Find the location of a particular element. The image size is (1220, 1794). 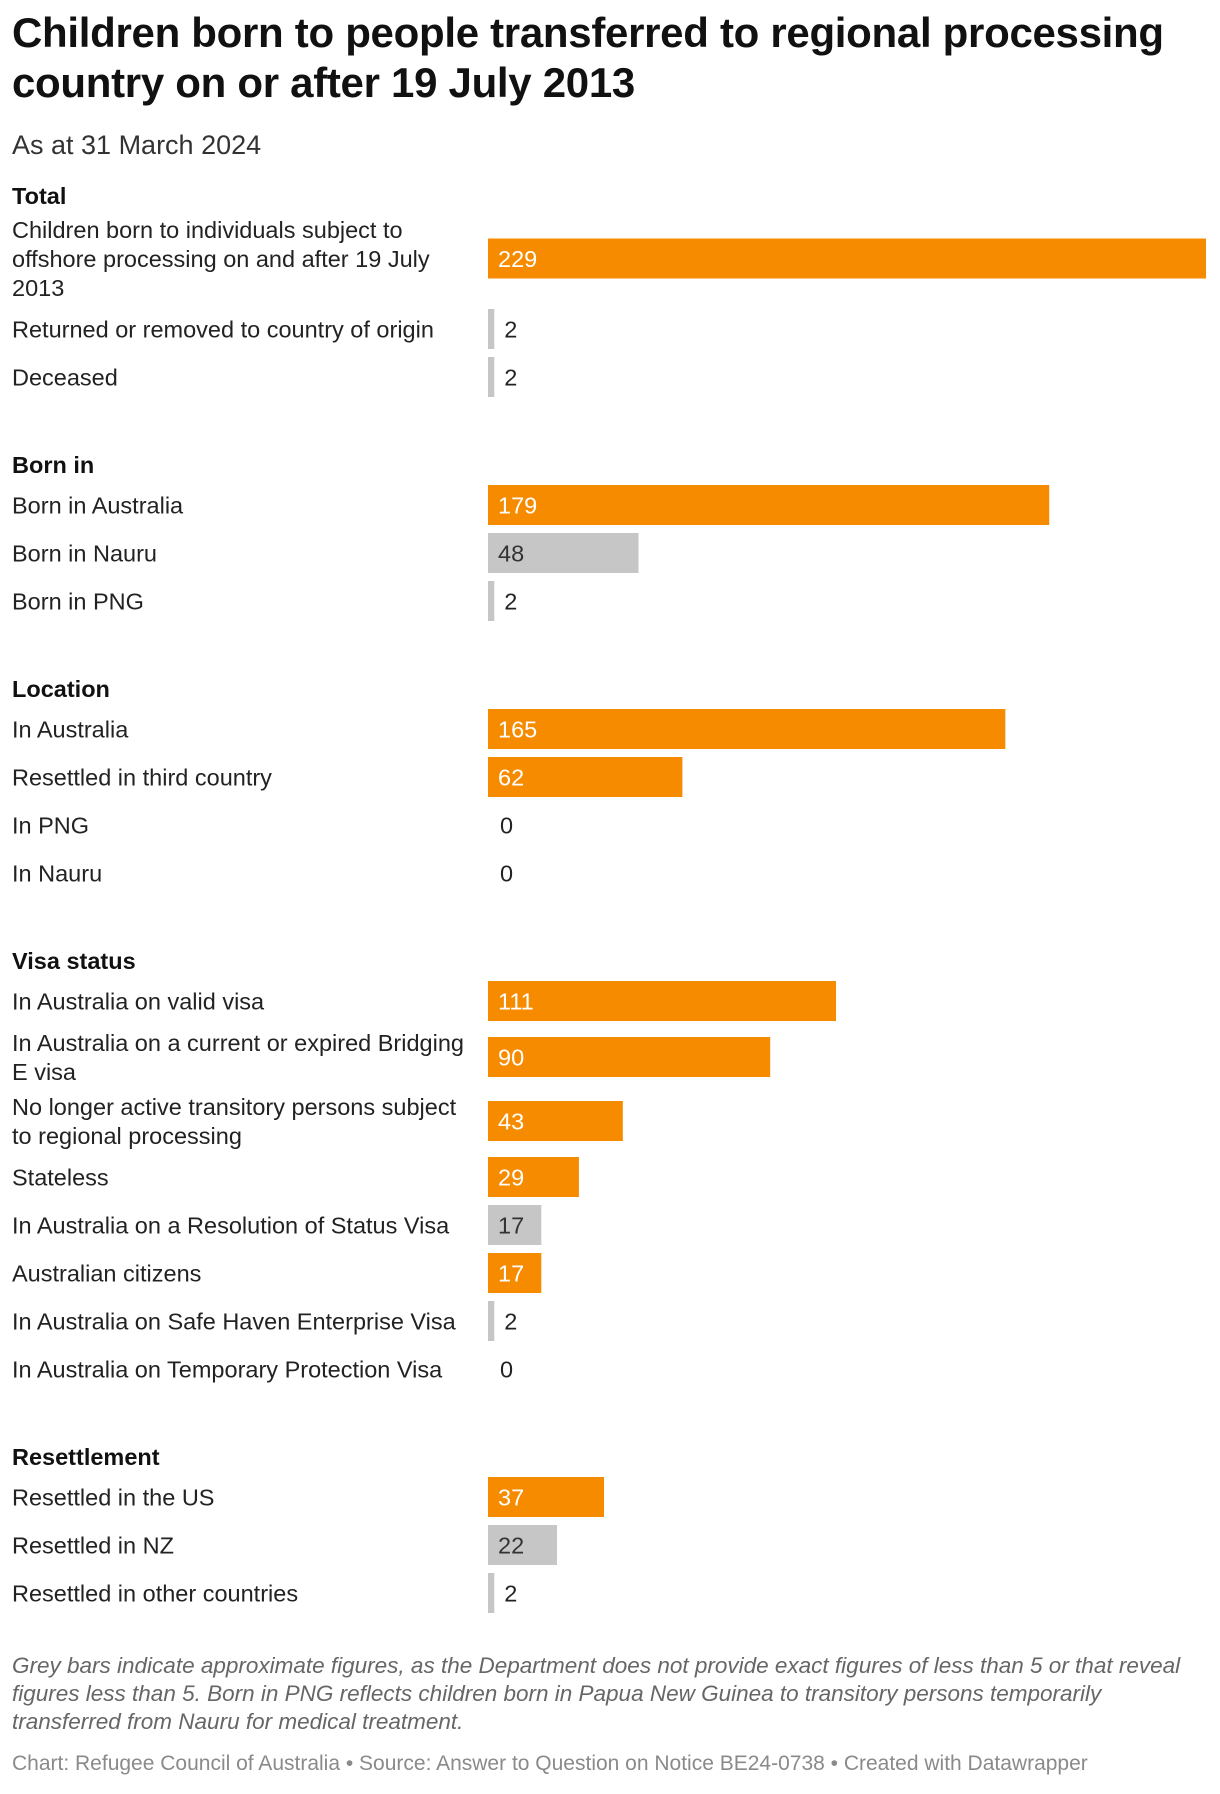

row-label-line: 2013 is located at coordinates (38, 288).